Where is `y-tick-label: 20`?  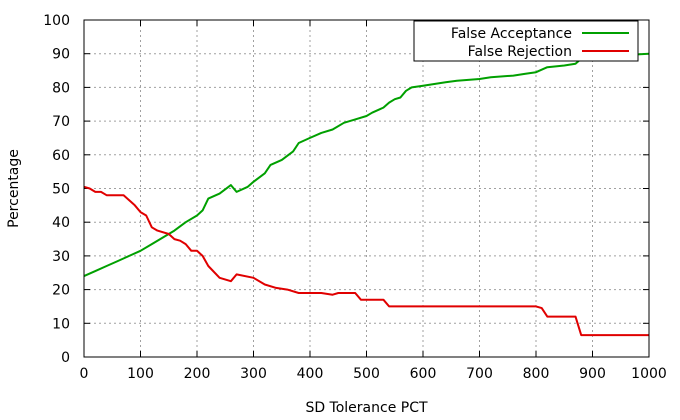
y-tick-label: 20 is located at coordinates (61, 291).